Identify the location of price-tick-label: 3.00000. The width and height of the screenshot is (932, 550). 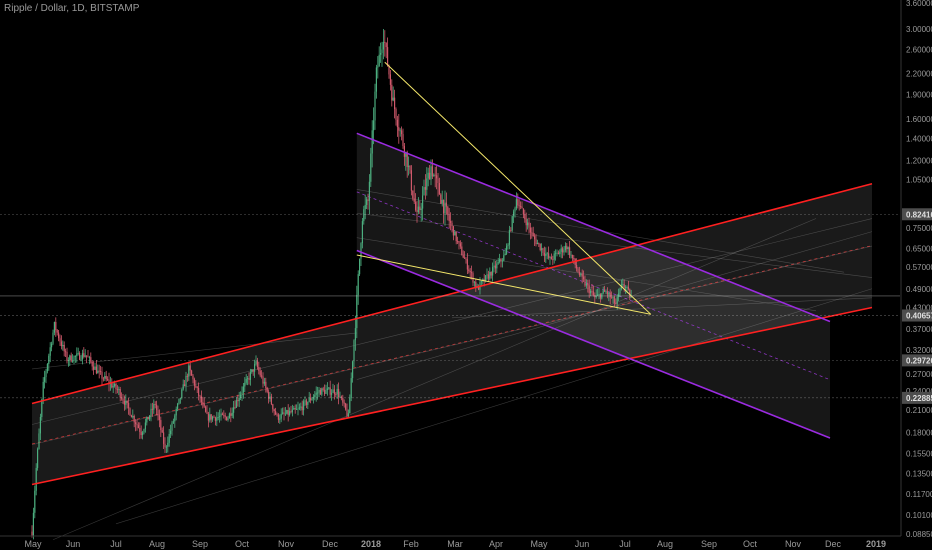
(919, 29).